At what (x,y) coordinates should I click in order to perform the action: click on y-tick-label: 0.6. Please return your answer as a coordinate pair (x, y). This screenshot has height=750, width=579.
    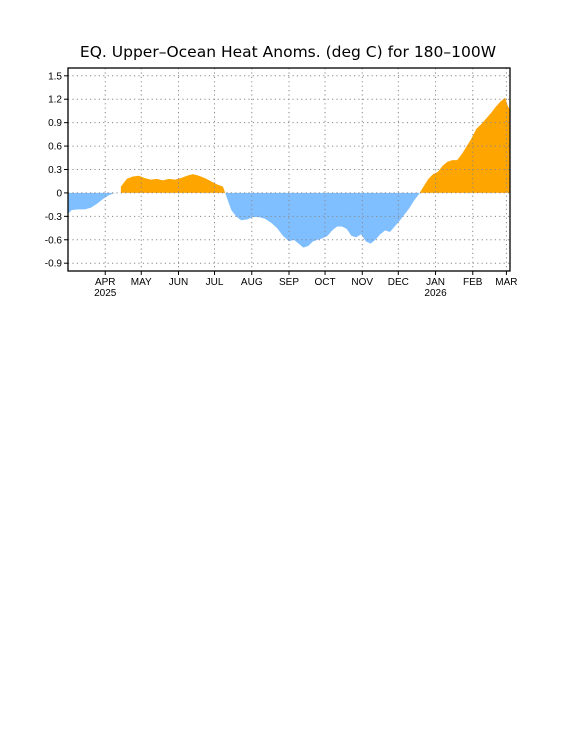
    Looking at the image, I should click on (55, 147).